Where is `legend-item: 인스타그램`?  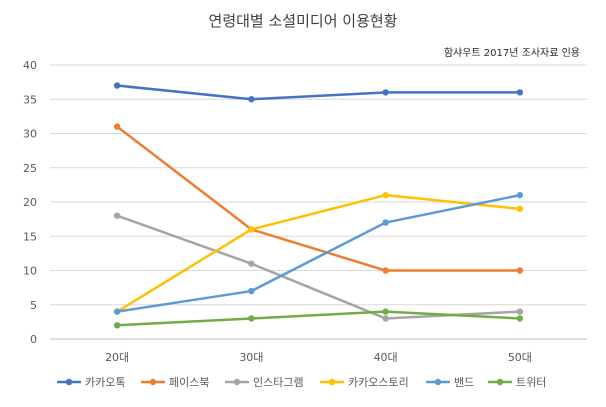 legend-item: 인스타그램 is located at coordinates (264, 382).